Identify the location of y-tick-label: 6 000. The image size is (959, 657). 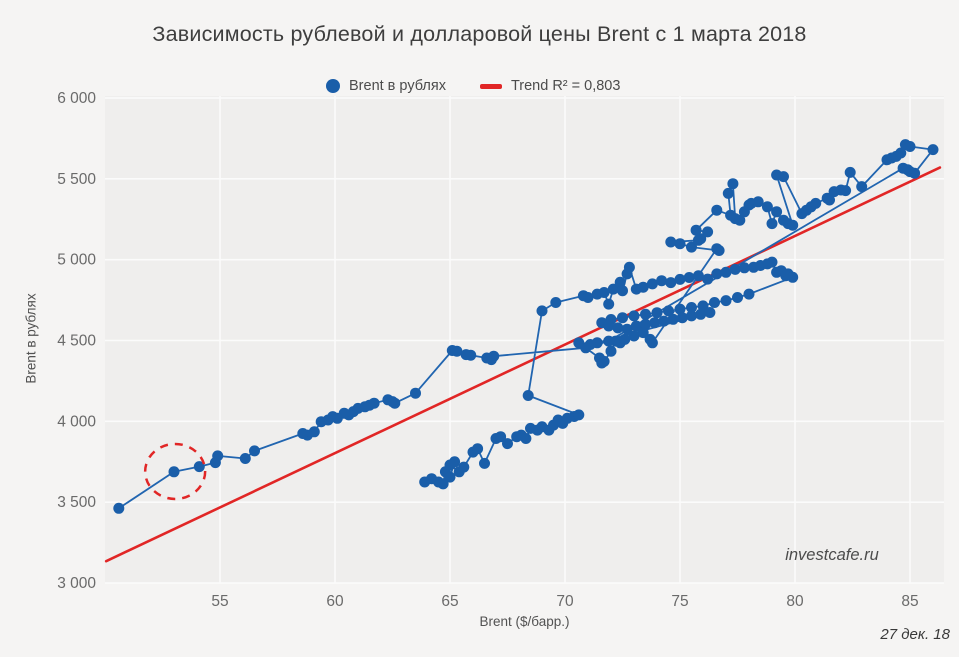
(76, 98).